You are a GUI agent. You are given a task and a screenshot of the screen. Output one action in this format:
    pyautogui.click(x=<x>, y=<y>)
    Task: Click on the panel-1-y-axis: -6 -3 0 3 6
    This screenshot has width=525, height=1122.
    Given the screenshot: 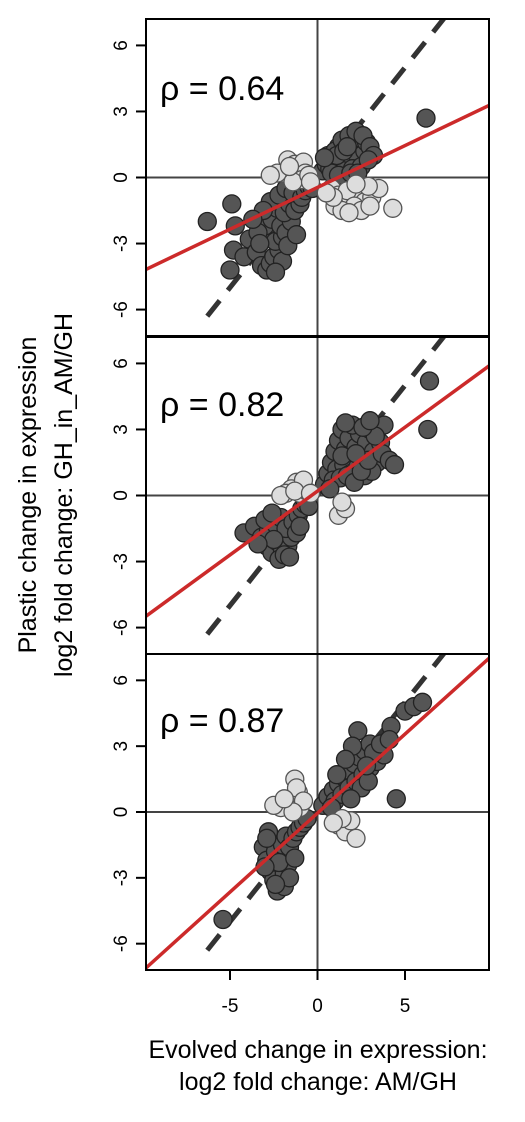 What is the action you would take?
    pyautogui.click(x=128, y=179)
    